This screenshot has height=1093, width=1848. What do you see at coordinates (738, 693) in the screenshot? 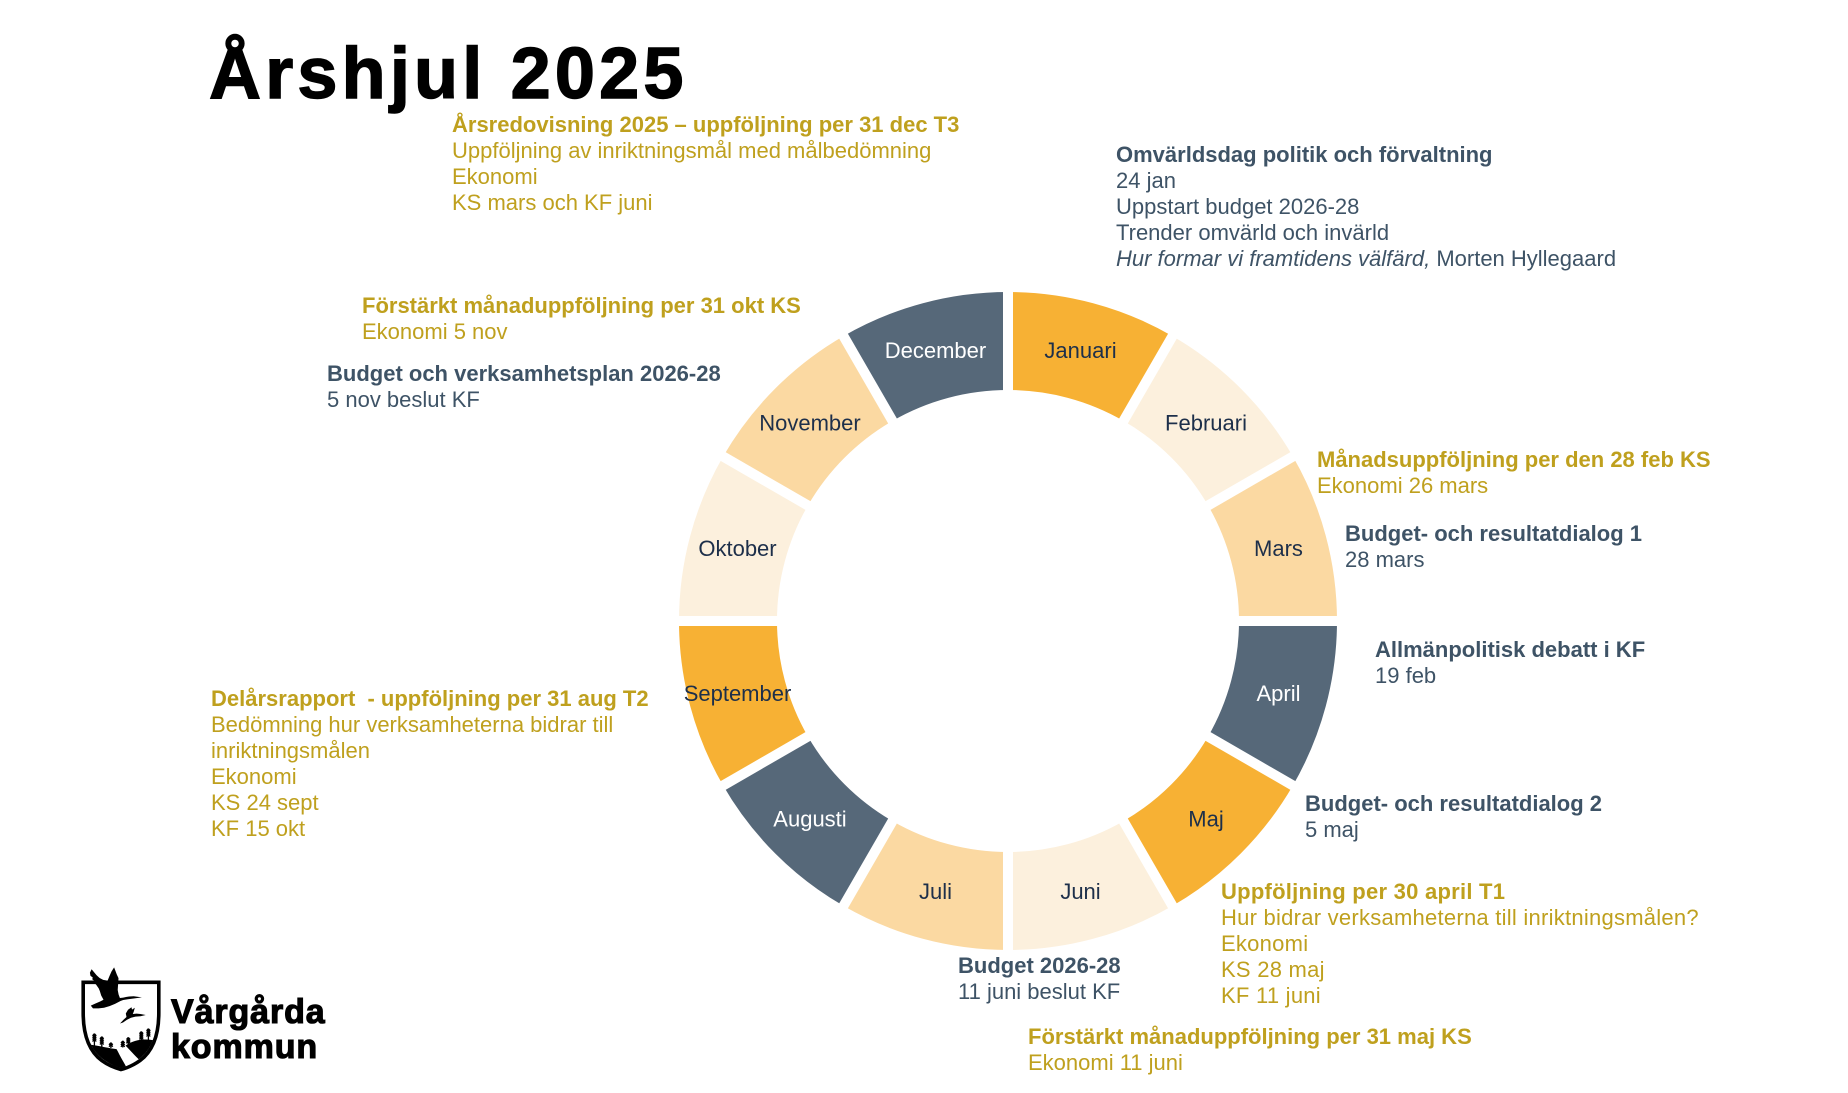
I see `svg-text: September` at bounding box center [738, 693].